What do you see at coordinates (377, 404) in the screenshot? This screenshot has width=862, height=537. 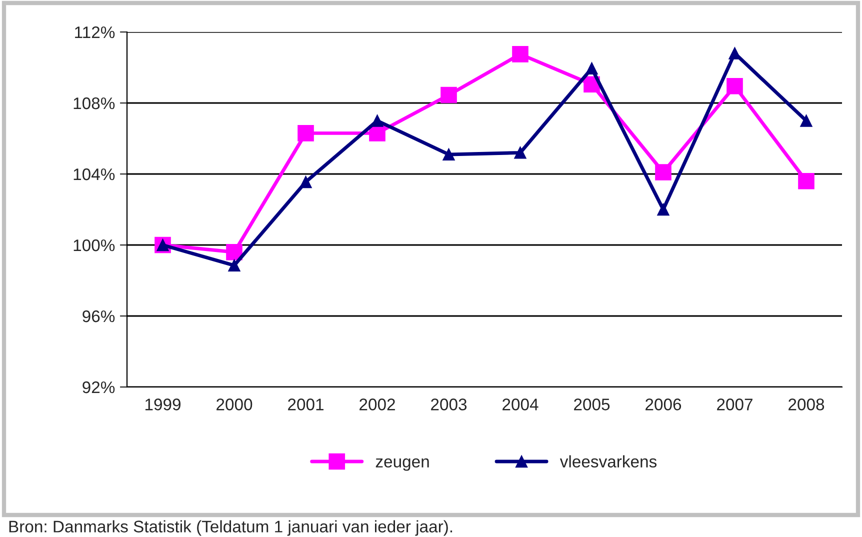 I see `x-tick-label: 2002` at bounding box center [377, 404].